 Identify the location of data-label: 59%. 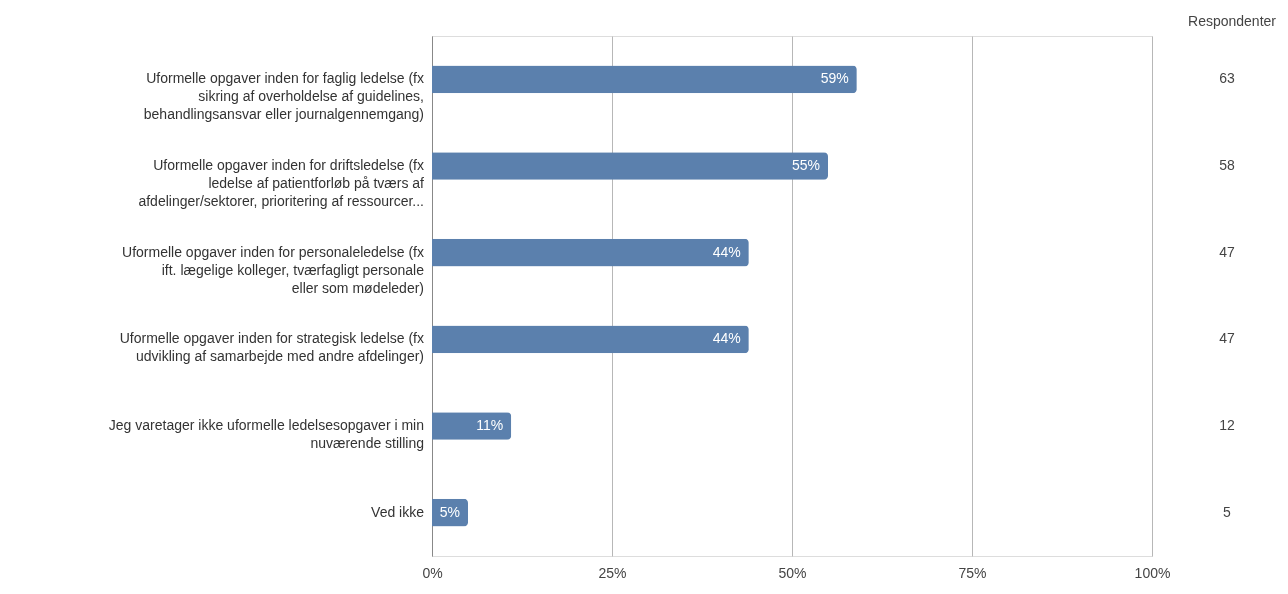
(834, 78).